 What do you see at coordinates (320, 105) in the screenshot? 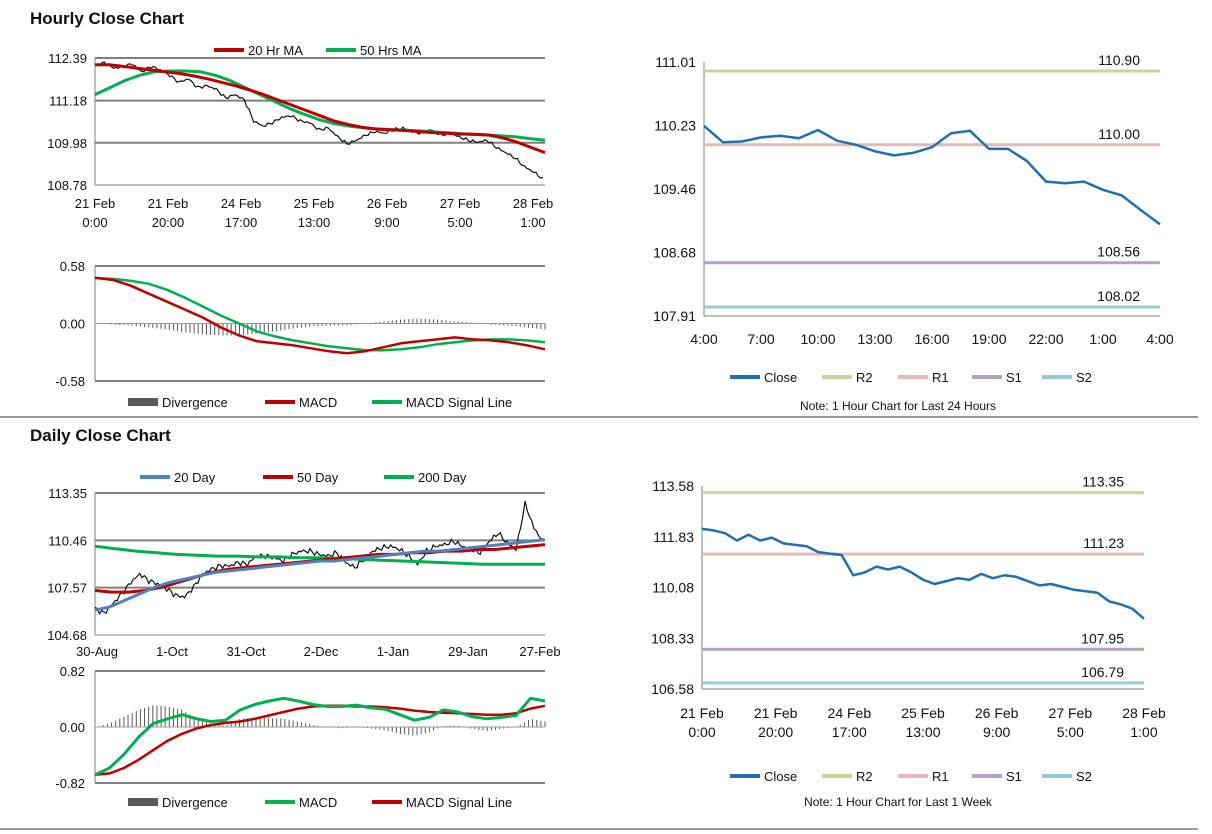
I see `hourly-ma50-line` at bounding box center [320, 105].